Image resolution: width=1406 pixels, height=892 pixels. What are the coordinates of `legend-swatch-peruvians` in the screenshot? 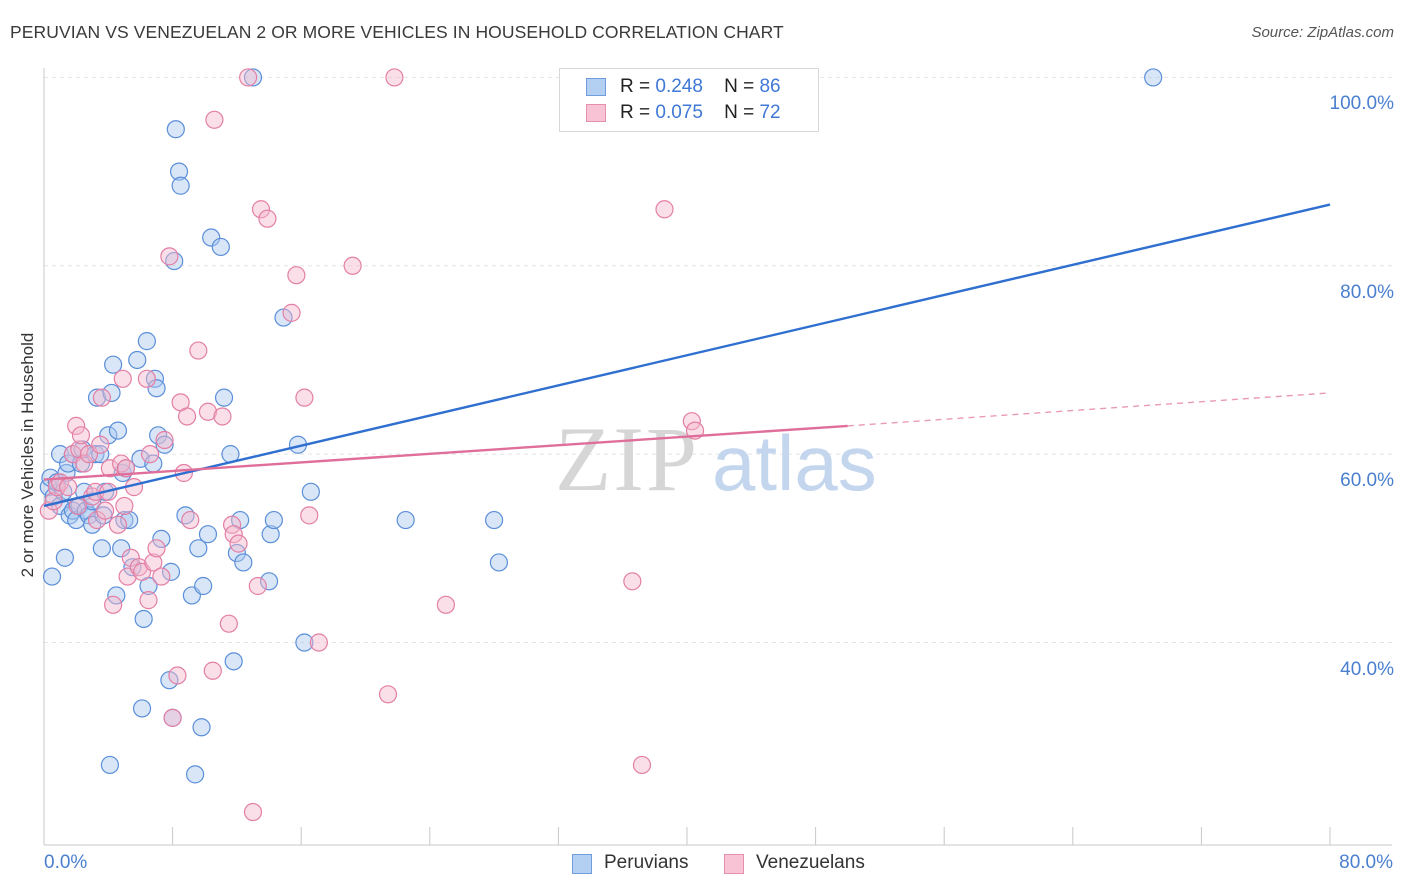 It's located at (596, 87).